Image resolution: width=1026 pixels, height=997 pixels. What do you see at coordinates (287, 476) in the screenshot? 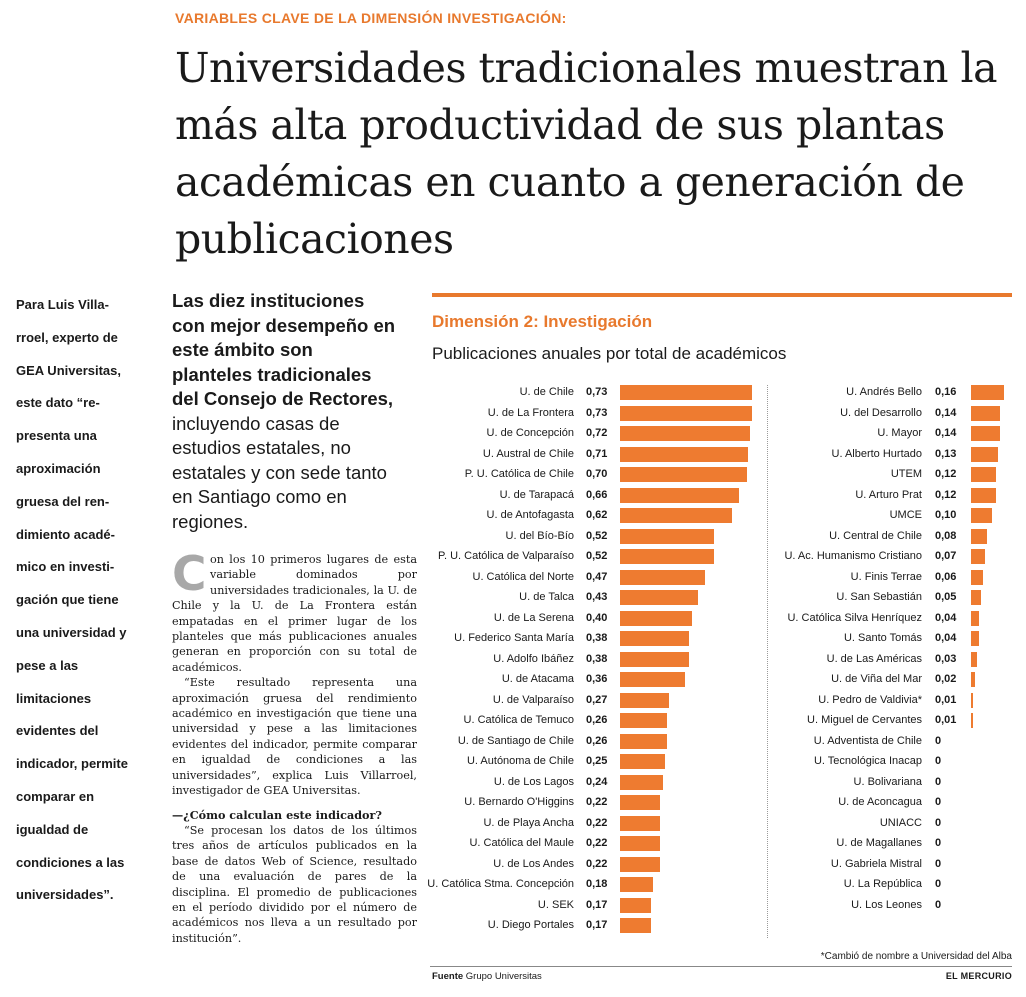
I see `category-label: P. U. Católica de Chile` at bounding box center [287, 476].